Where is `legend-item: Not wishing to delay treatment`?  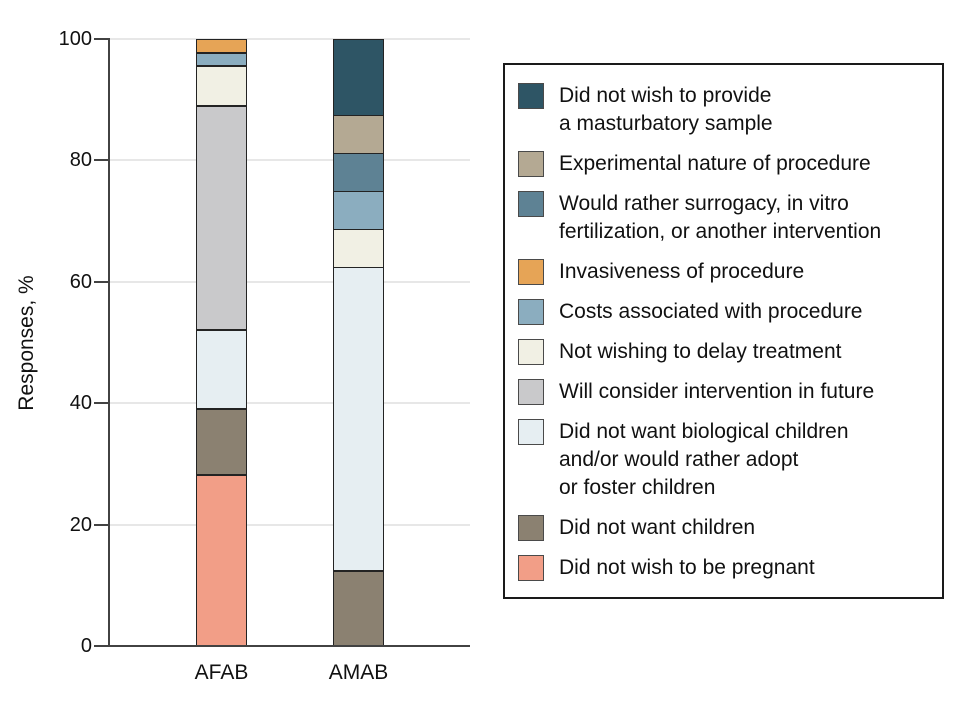
legend-item: Not wishing to delay treatment is located at coordinates (724, 352).